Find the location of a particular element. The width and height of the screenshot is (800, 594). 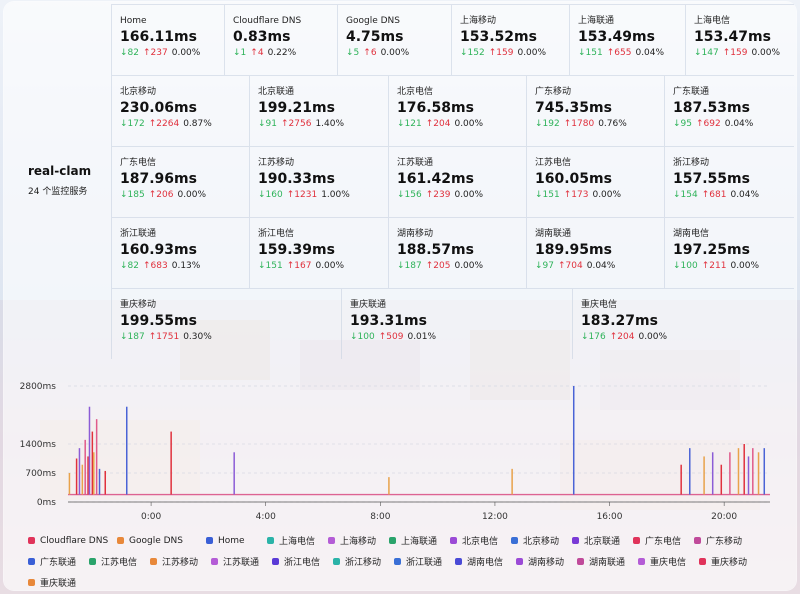

service-stats: ↓176 ↑204 0.00% is located at coordinates (687, 337).